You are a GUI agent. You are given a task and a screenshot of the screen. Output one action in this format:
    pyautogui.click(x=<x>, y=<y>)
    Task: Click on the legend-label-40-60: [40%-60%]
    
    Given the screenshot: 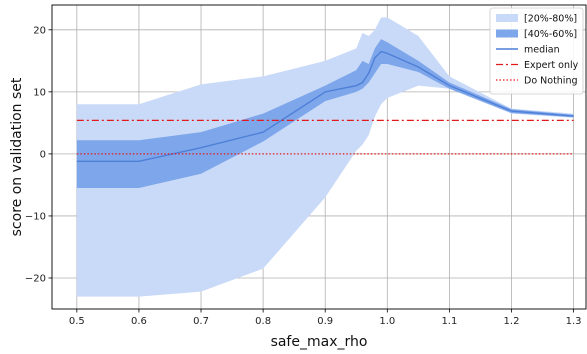 What is the action you would take?
    pyautogui.click(x=550, y=34)
    